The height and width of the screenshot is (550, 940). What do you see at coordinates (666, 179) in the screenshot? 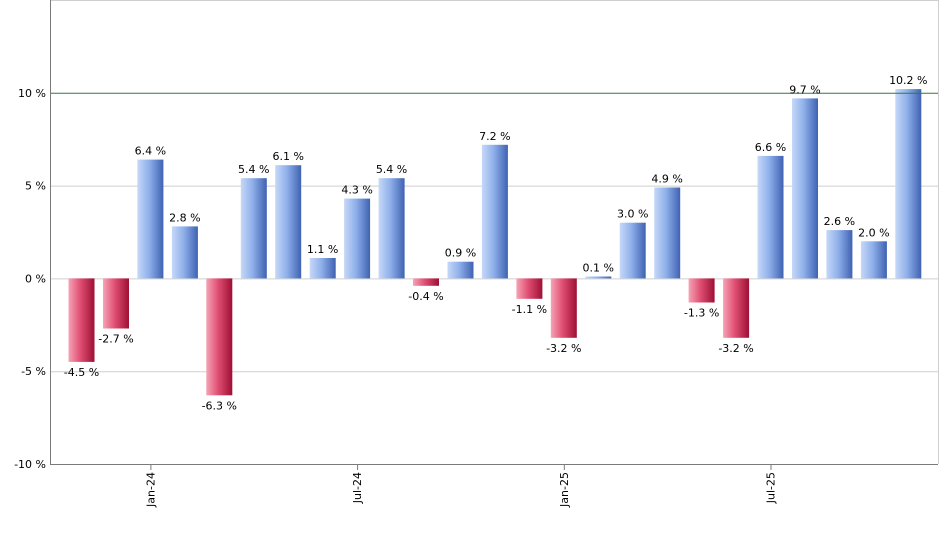
I see `data-label: 4.9 %` at bounding box center [666, 179].